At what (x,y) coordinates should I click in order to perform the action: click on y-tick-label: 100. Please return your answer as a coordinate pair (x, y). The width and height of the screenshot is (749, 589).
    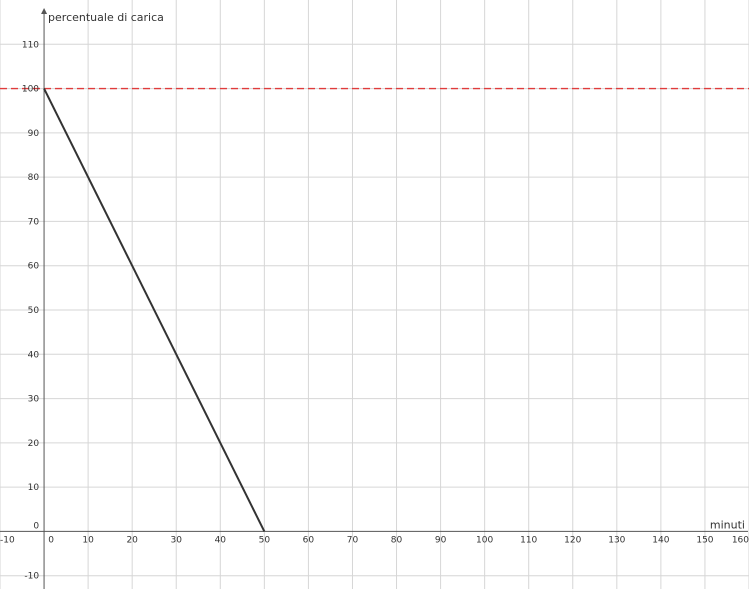
    Looking at the image, I should click on (30, 90).